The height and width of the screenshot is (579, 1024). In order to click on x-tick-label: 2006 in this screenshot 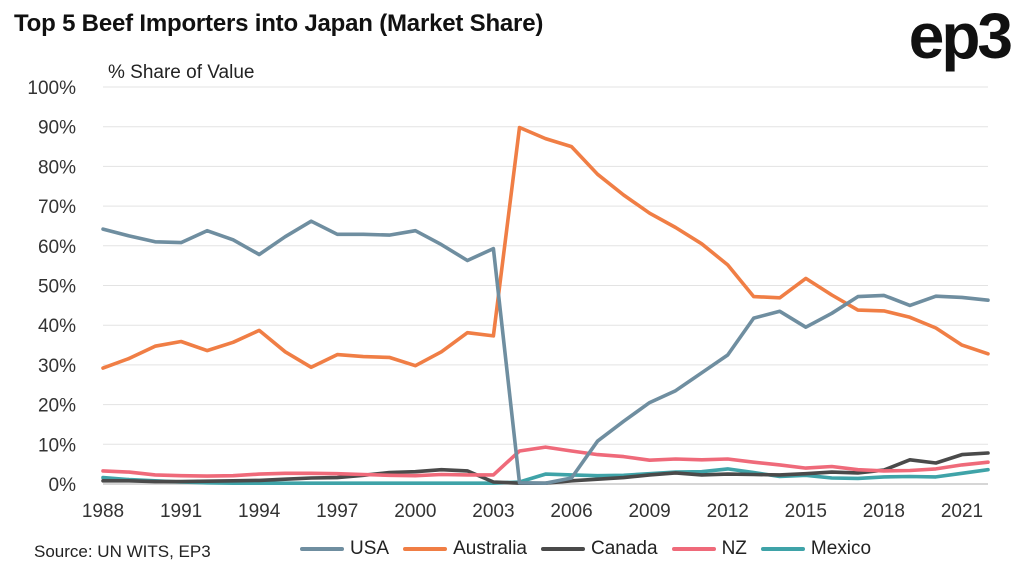, I will do `click(571, 511)`.